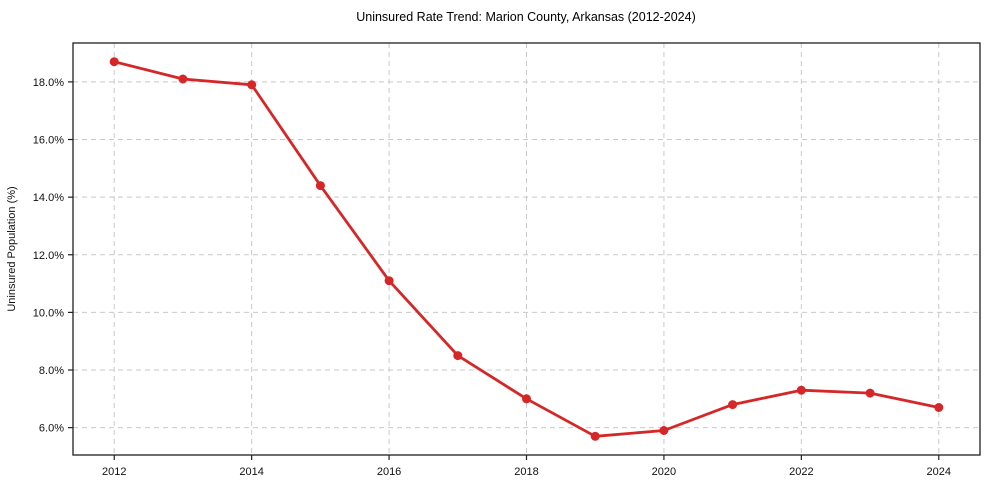  Describe the element at coordinates (12, 248) in the screenshot. I see `y-axis-label: Uninsured Population (%)` at that location.